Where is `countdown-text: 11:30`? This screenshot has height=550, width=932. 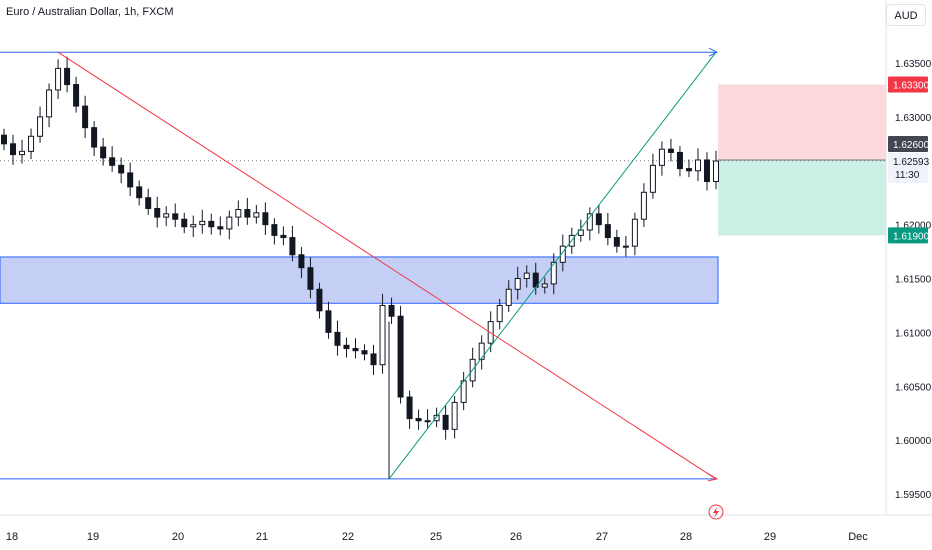 countdown-text: 11:30 is located at coordinates (907, 175).